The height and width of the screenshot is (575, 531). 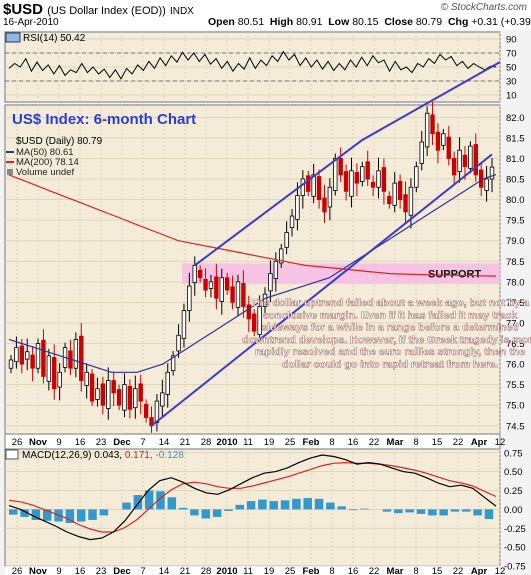 I want to click on rsi-legend-swatch, so click(x=13, y=37).